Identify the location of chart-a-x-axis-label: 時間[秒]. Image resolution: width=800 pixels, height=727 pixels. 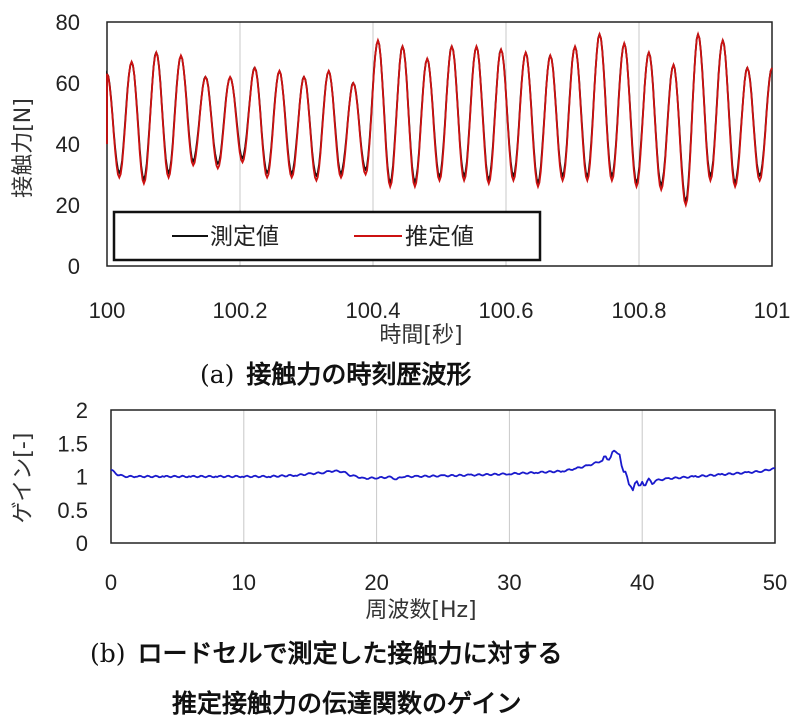
(420, 335).